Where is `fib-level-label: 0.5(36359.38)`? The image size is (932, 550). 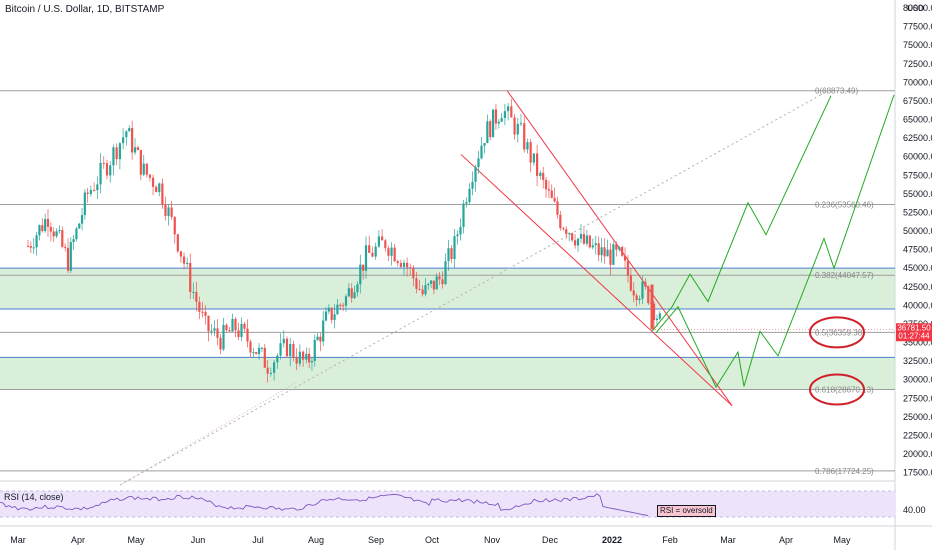 fib-level-label: 0.5(36359.38) is located at coordinates (840, 332).